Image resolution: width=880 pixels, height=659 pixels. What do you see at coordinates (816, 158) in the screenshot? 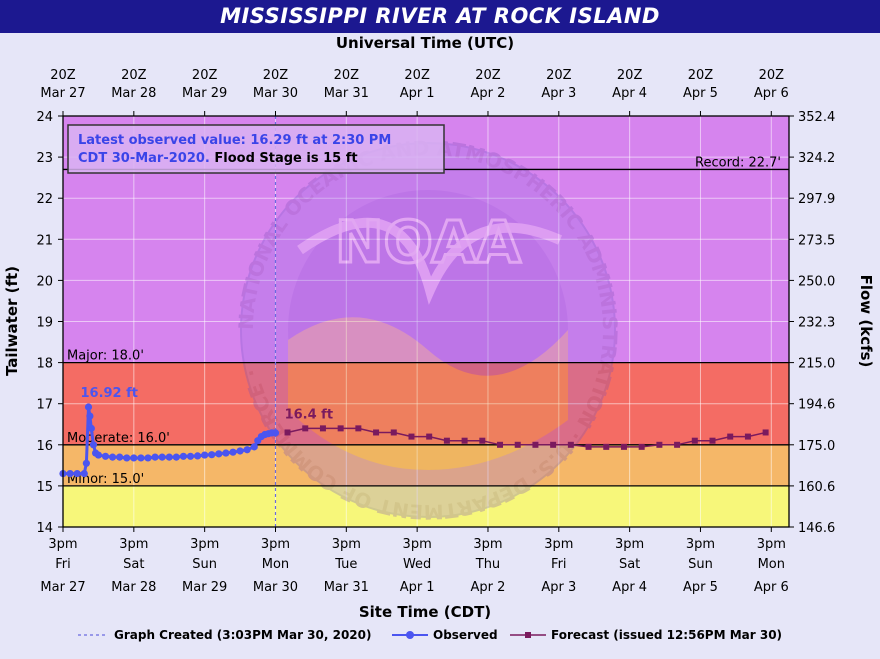
I see `flow-tick-label: 324.2` at bounding box center [816, 158].